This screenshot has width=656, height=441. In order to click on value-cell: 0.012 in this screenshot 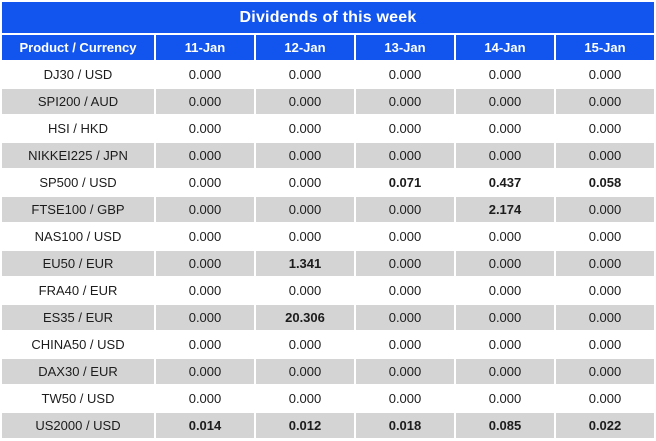, I will do `click(305, 425)`.